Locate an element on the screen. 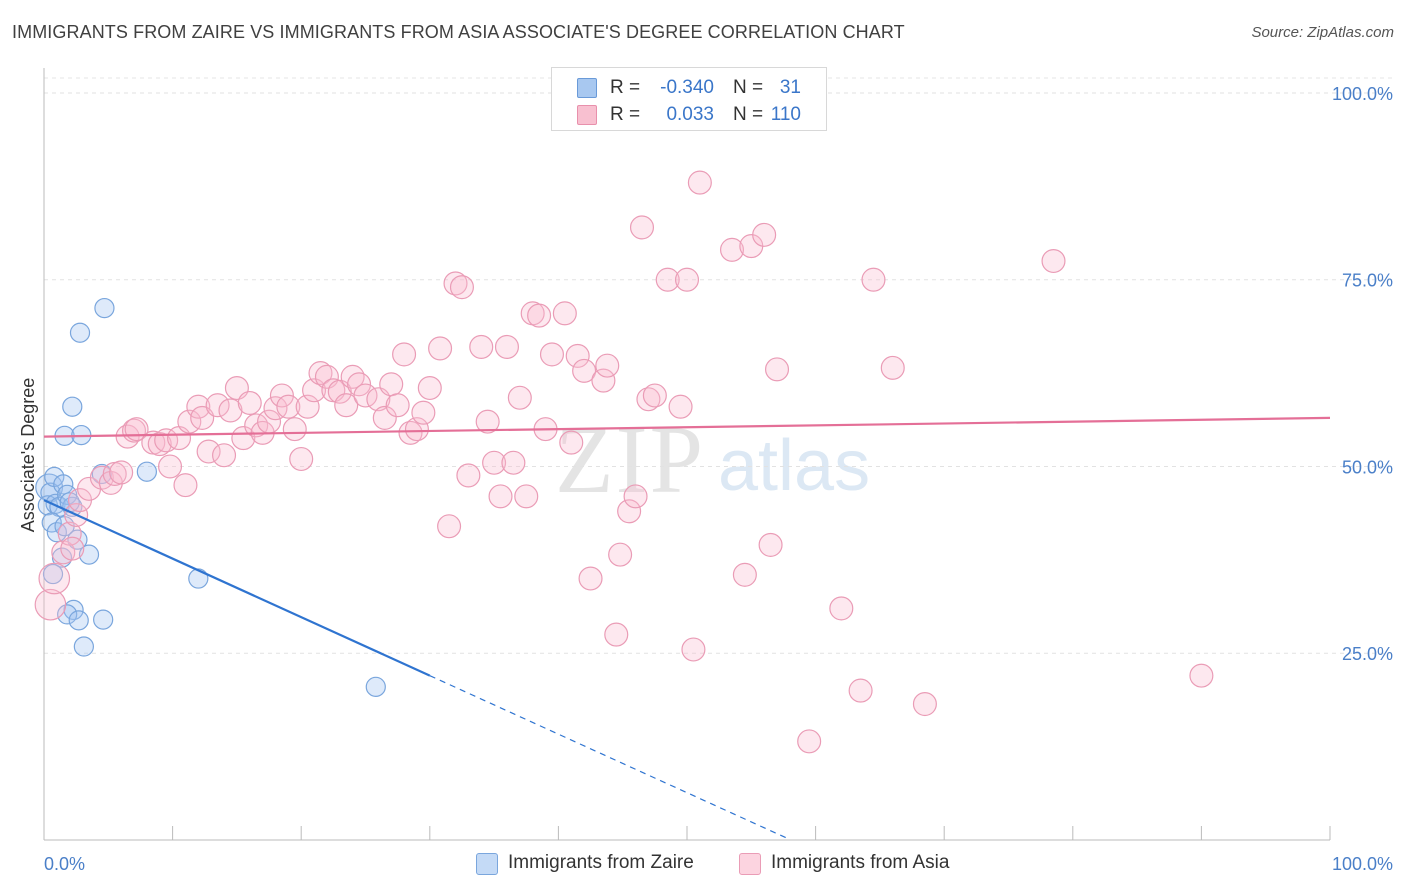 The width and height of the screenshot is (1406, 892). n-value: 110 is located at coordinates (785, 114).